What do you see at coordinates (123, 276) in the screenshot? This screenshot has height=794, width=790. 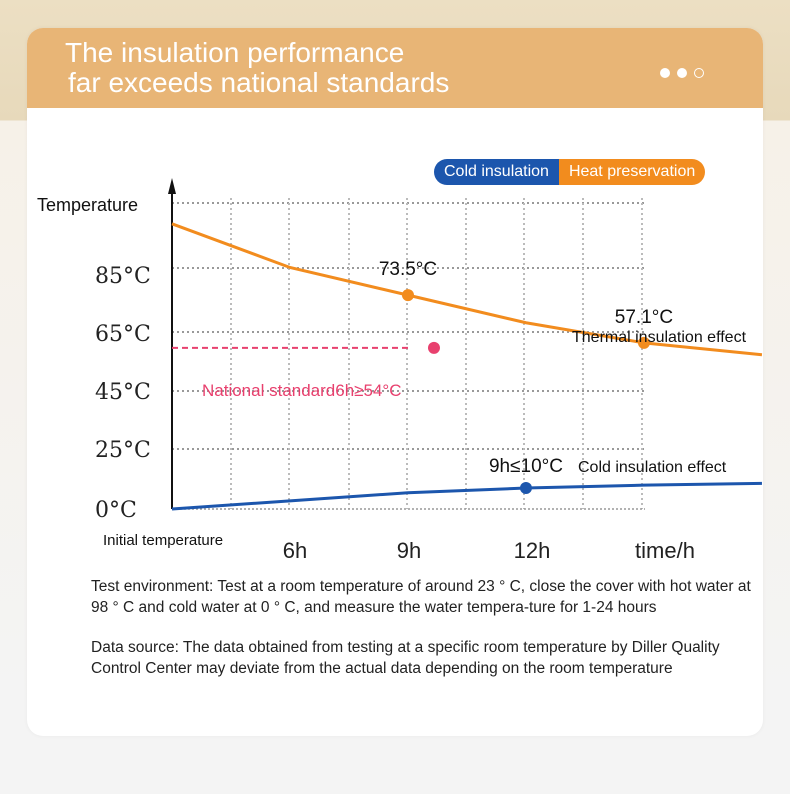 I see `y-tick-label: 85°C` at bounding box center [123, 276].